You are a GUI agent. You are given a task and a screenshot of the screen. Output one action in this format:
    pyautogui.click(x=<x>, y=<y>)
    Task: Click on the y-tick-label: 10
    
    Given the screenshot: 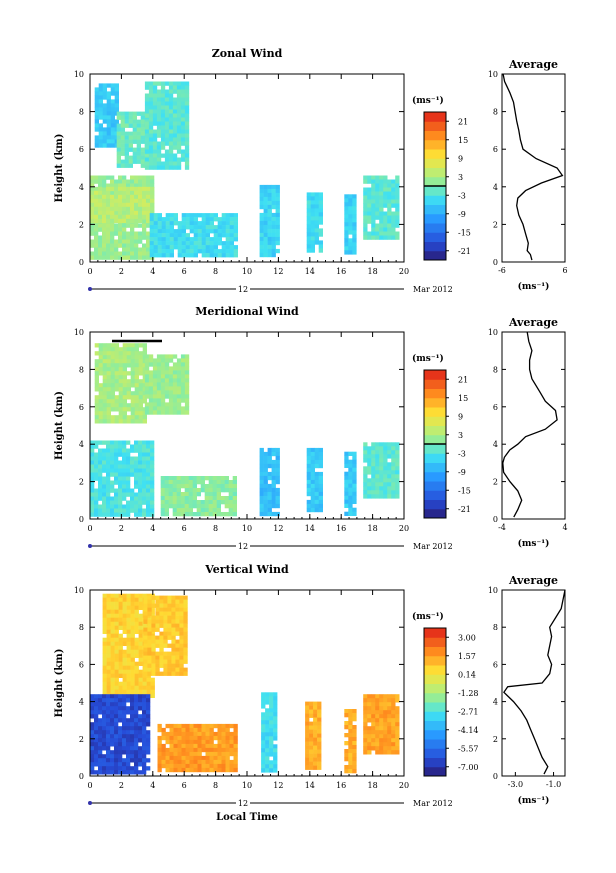 What is the action you would take?
    pyautogui.click(x=79, y=332)
    